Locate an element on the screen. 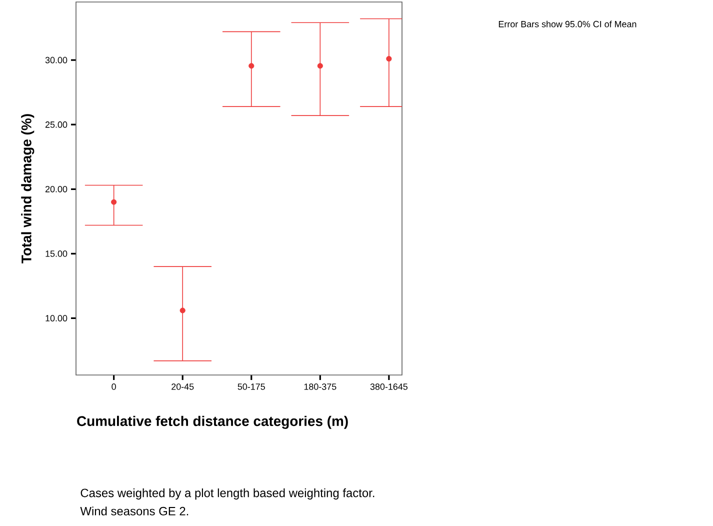 Image resolution: width=713 pixels, height=526 pixels. y-tick-label: 10.00 is located at coordinates (57, 318).